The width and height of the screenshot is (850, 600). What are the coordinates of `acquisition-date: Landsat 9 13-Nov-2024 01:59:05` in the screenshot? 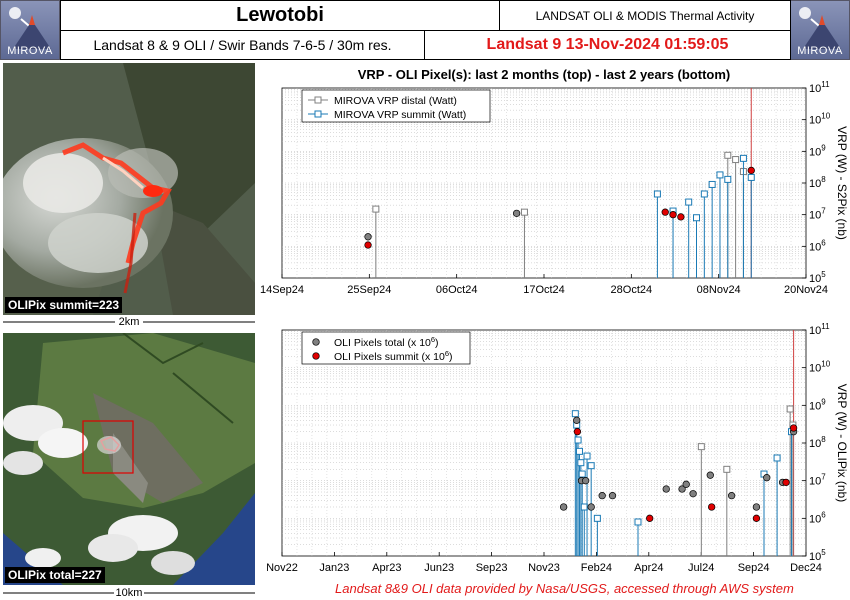 It's located at (607, 45).